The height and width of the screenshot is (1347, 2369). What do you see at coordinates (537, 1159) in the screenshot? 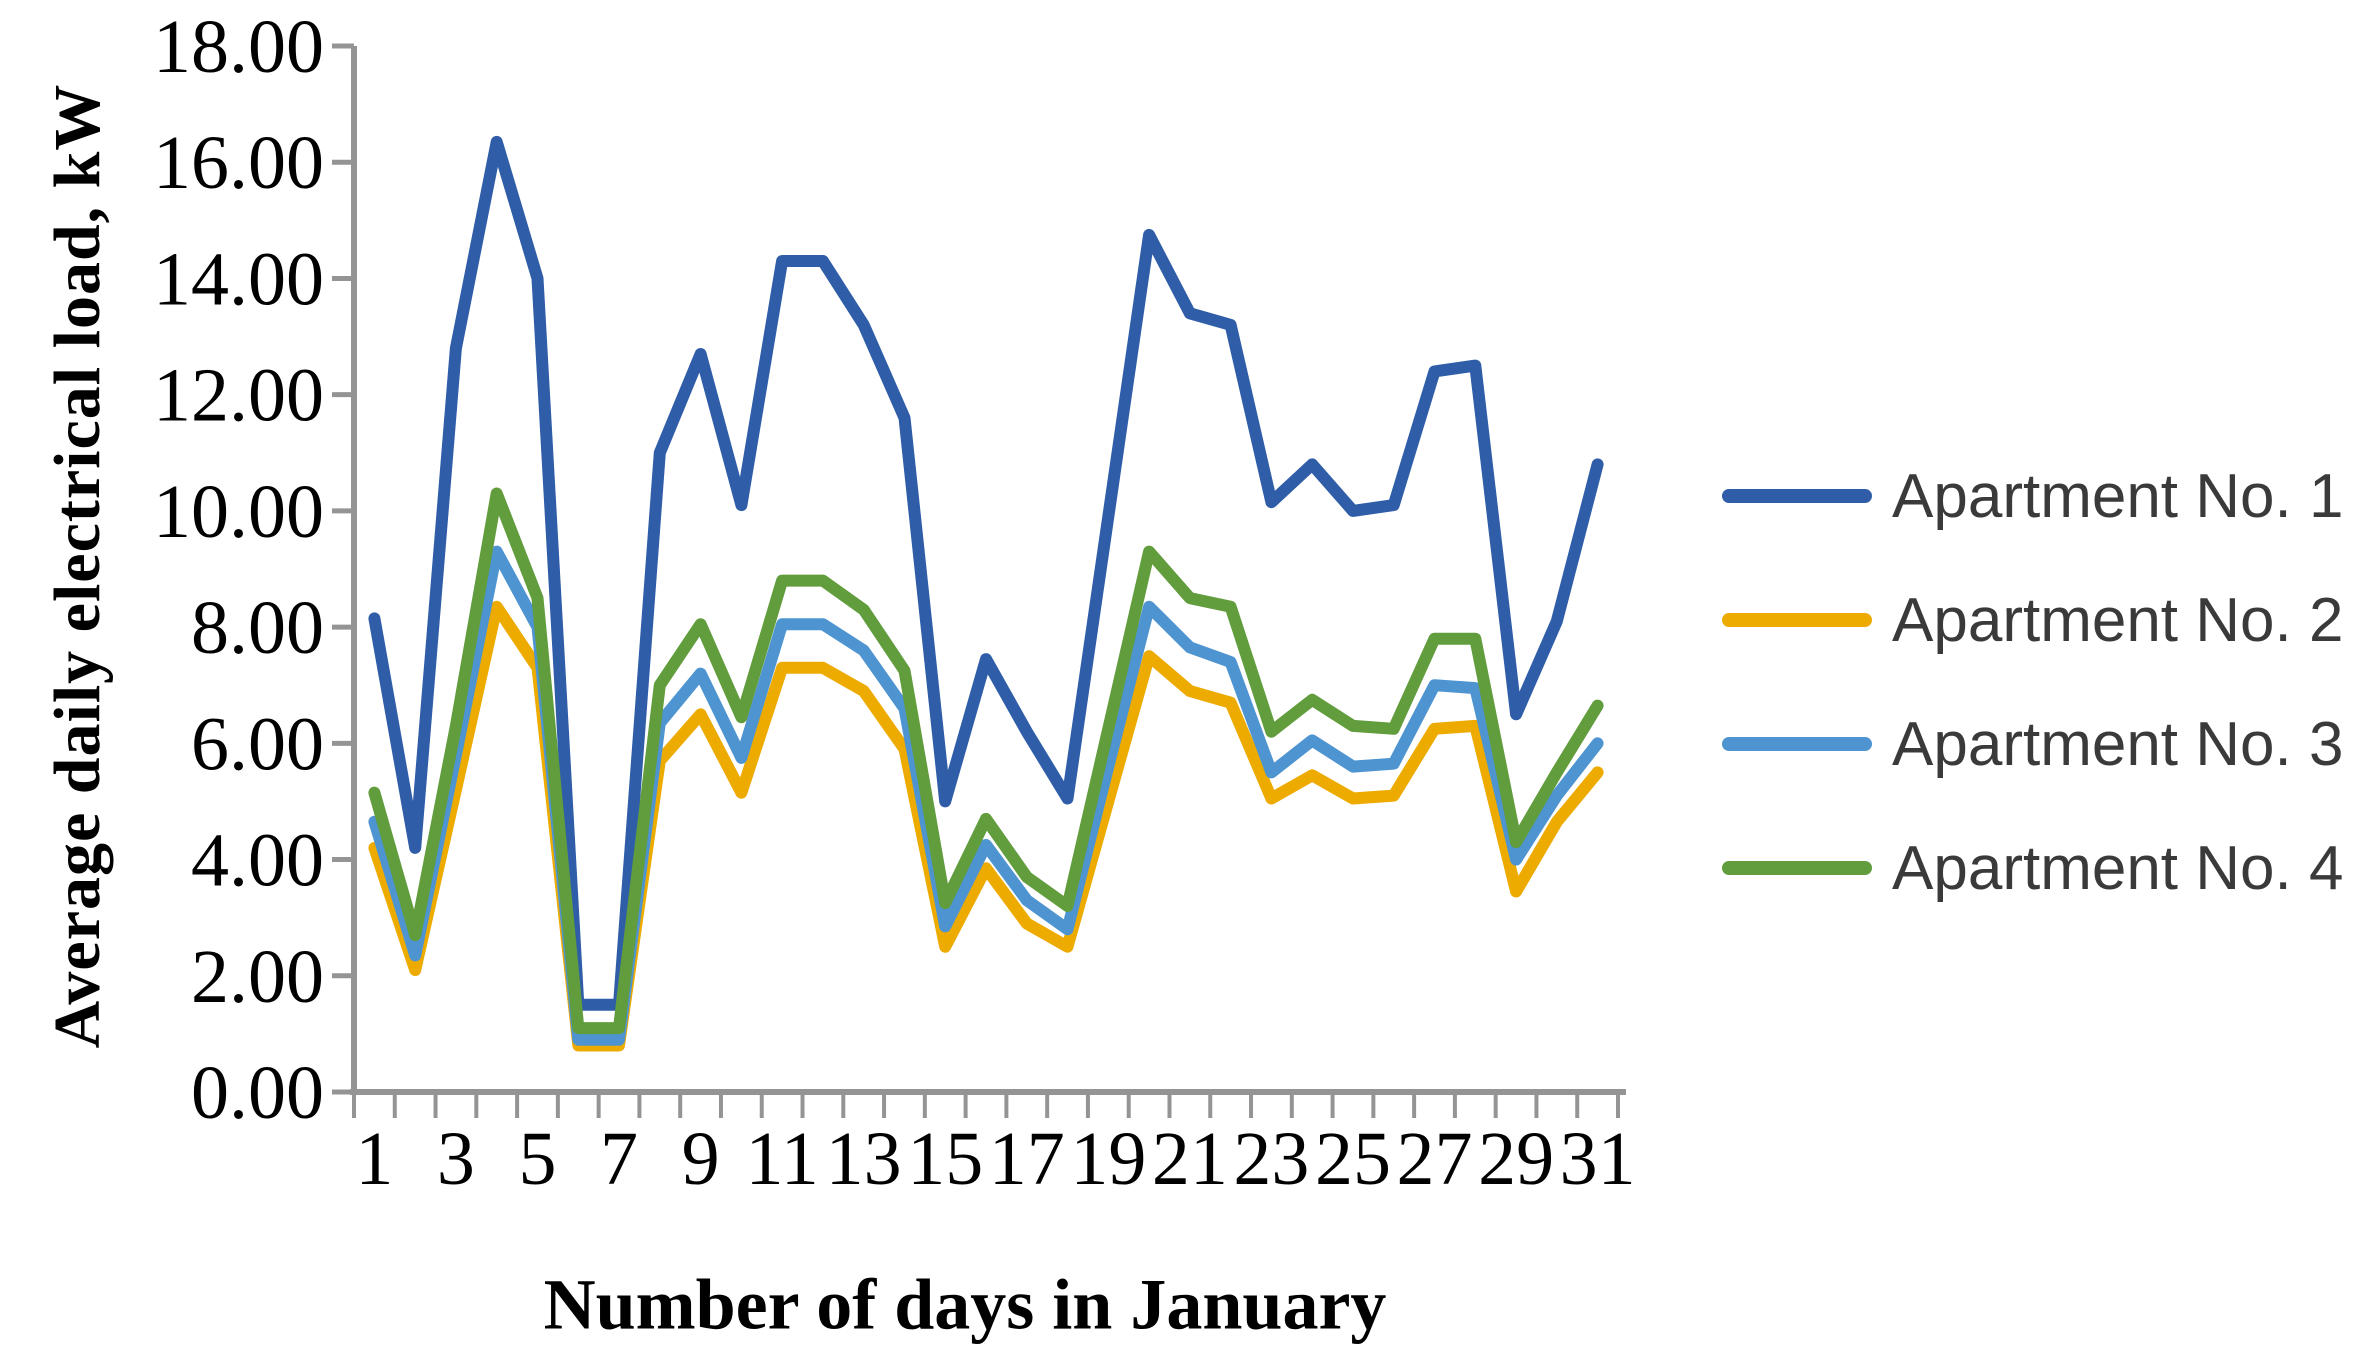
I see `x-tick-label: 5` at bounding box center [537, 1159].